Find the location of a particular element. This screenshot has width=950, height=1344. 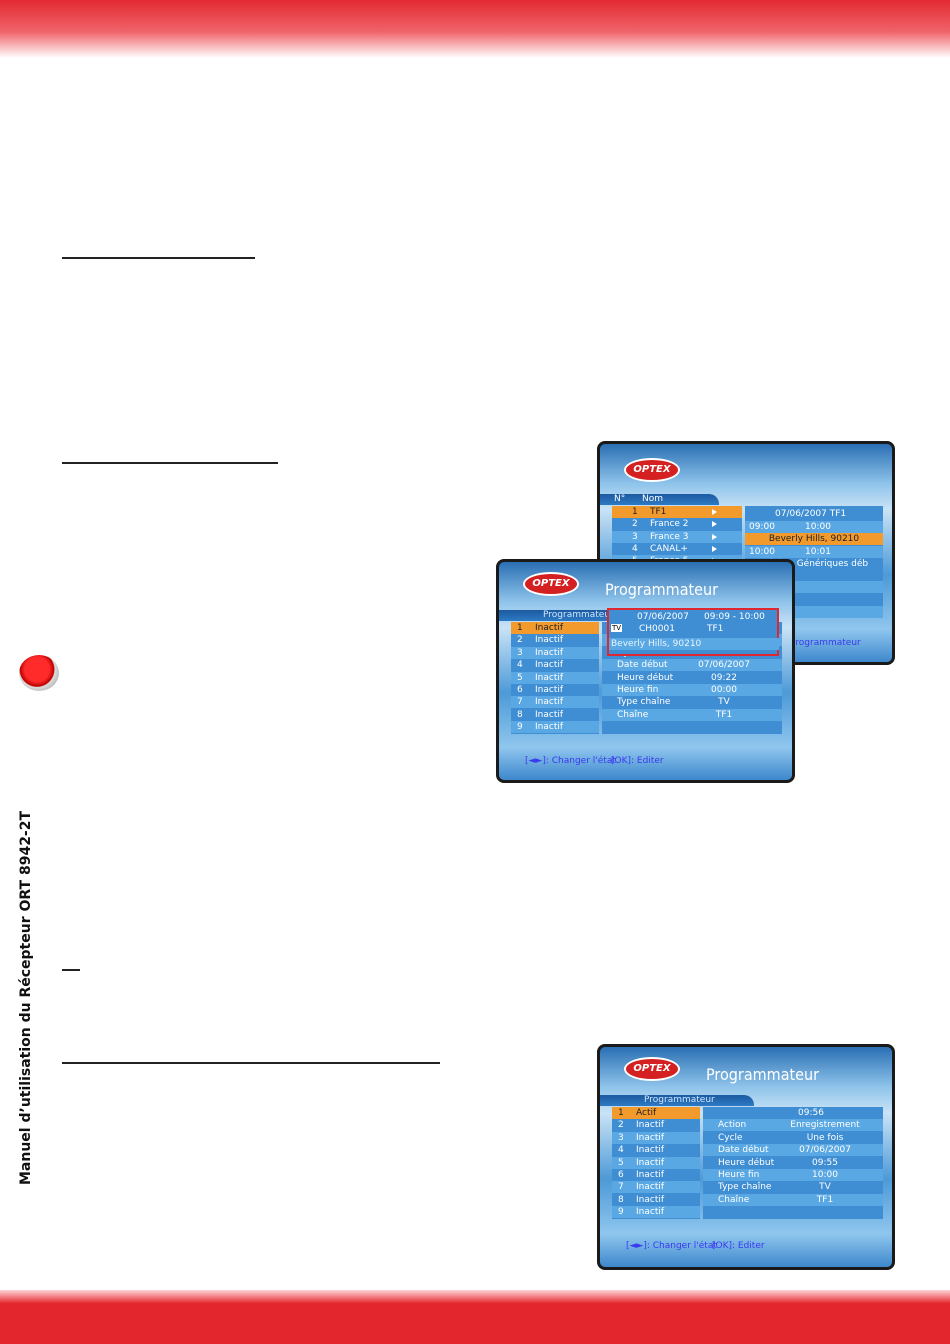

field-value: TF1 is located at coordinates (724, 714).